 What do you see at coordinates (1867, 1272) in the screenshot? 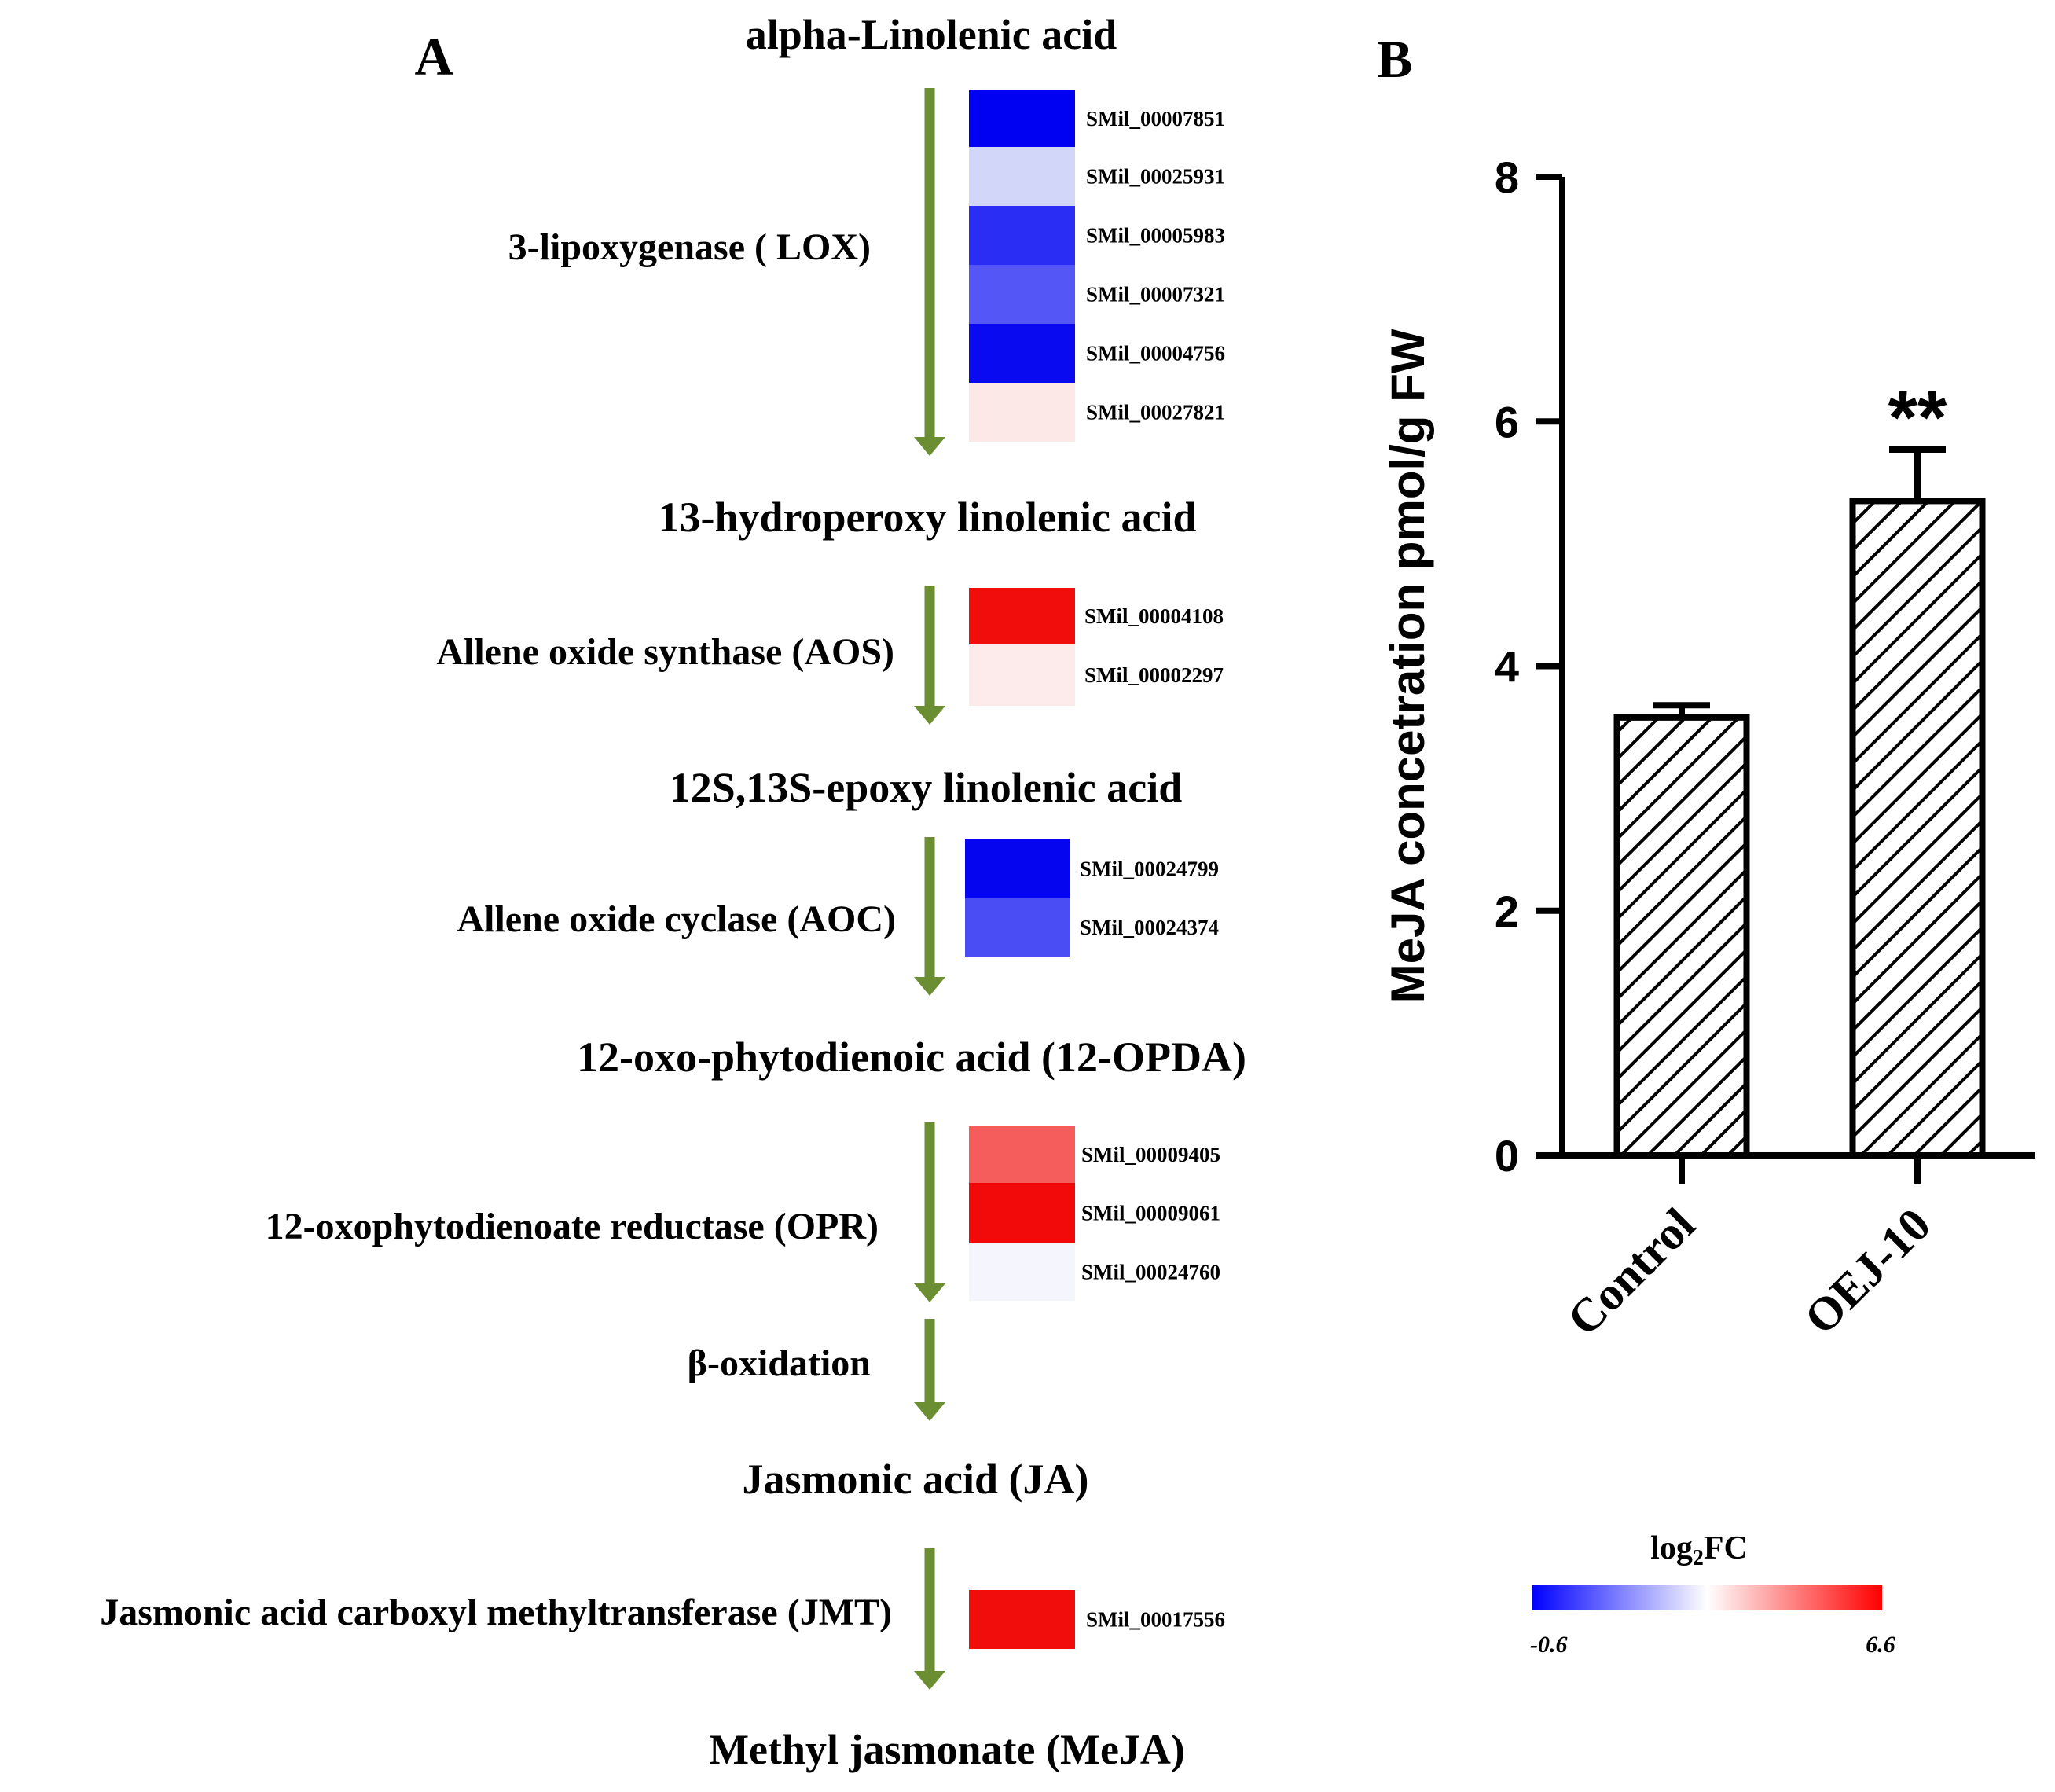
I see `x-tick-label-OEJ-10: OEJ-10` at bounding box center [1867, 1272].